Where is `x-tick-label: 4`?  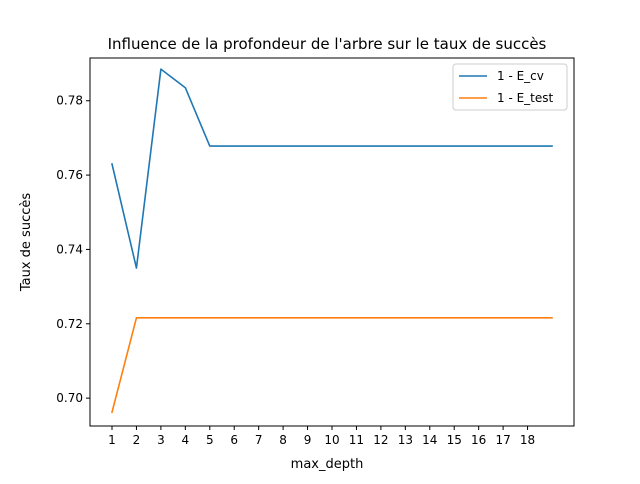 x-tick-label: 4 is located at coordinates (186, 440).